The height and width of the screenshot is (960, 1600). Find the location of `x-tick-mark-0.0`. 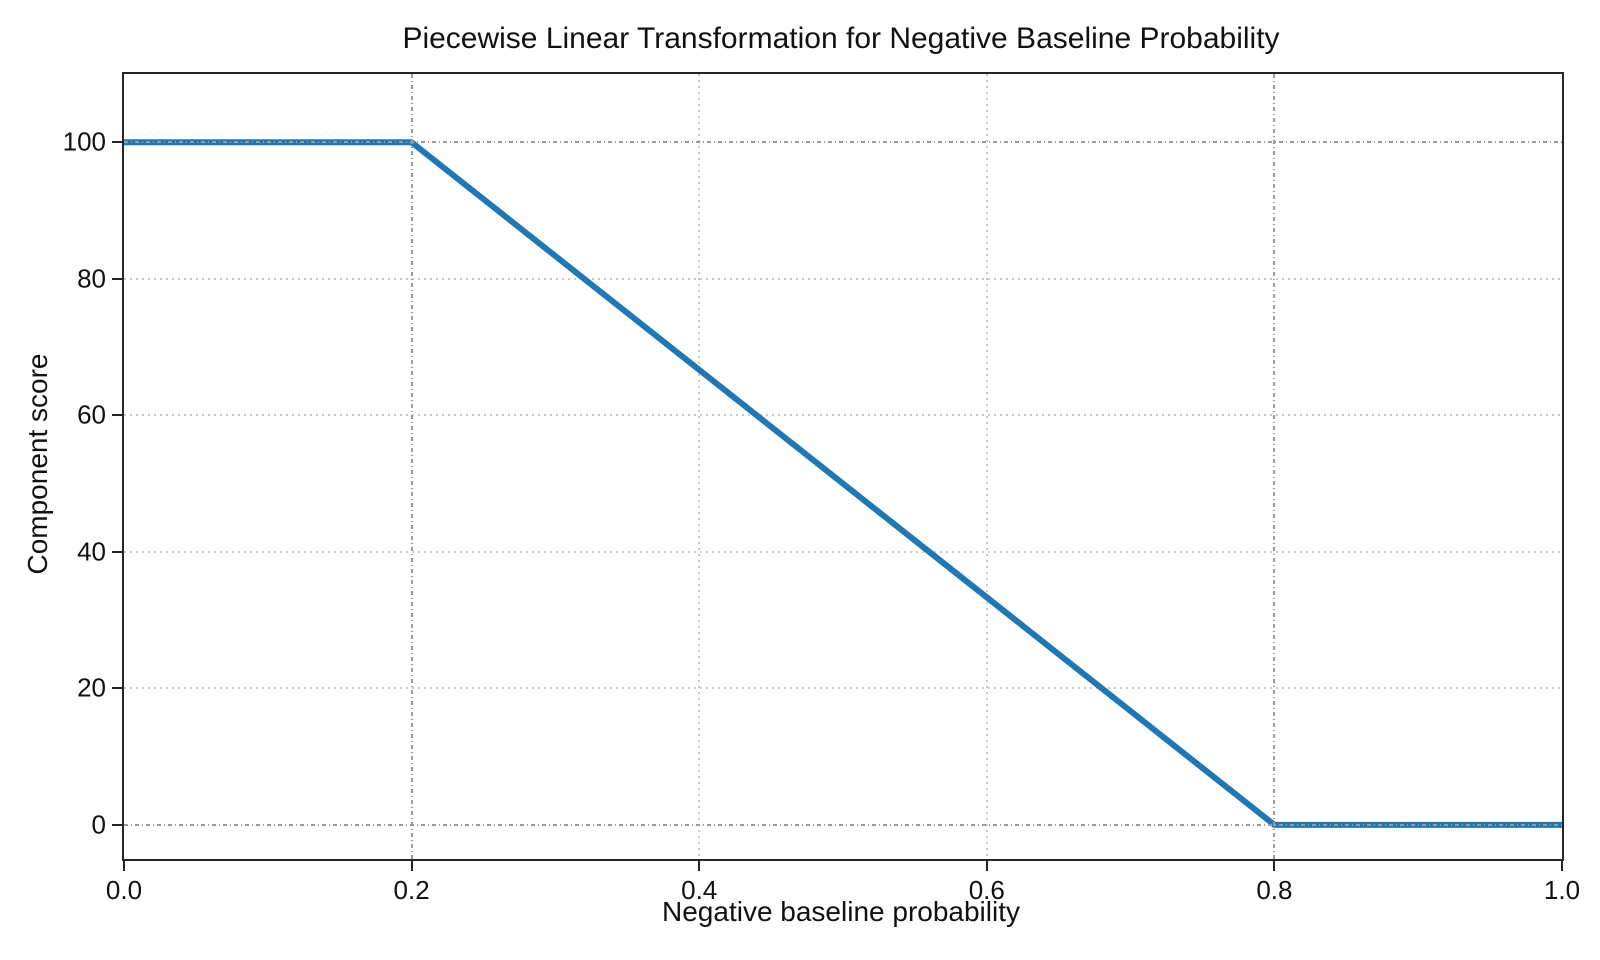

x-tick-mark-0.0 is located at coordinates (124, 866).